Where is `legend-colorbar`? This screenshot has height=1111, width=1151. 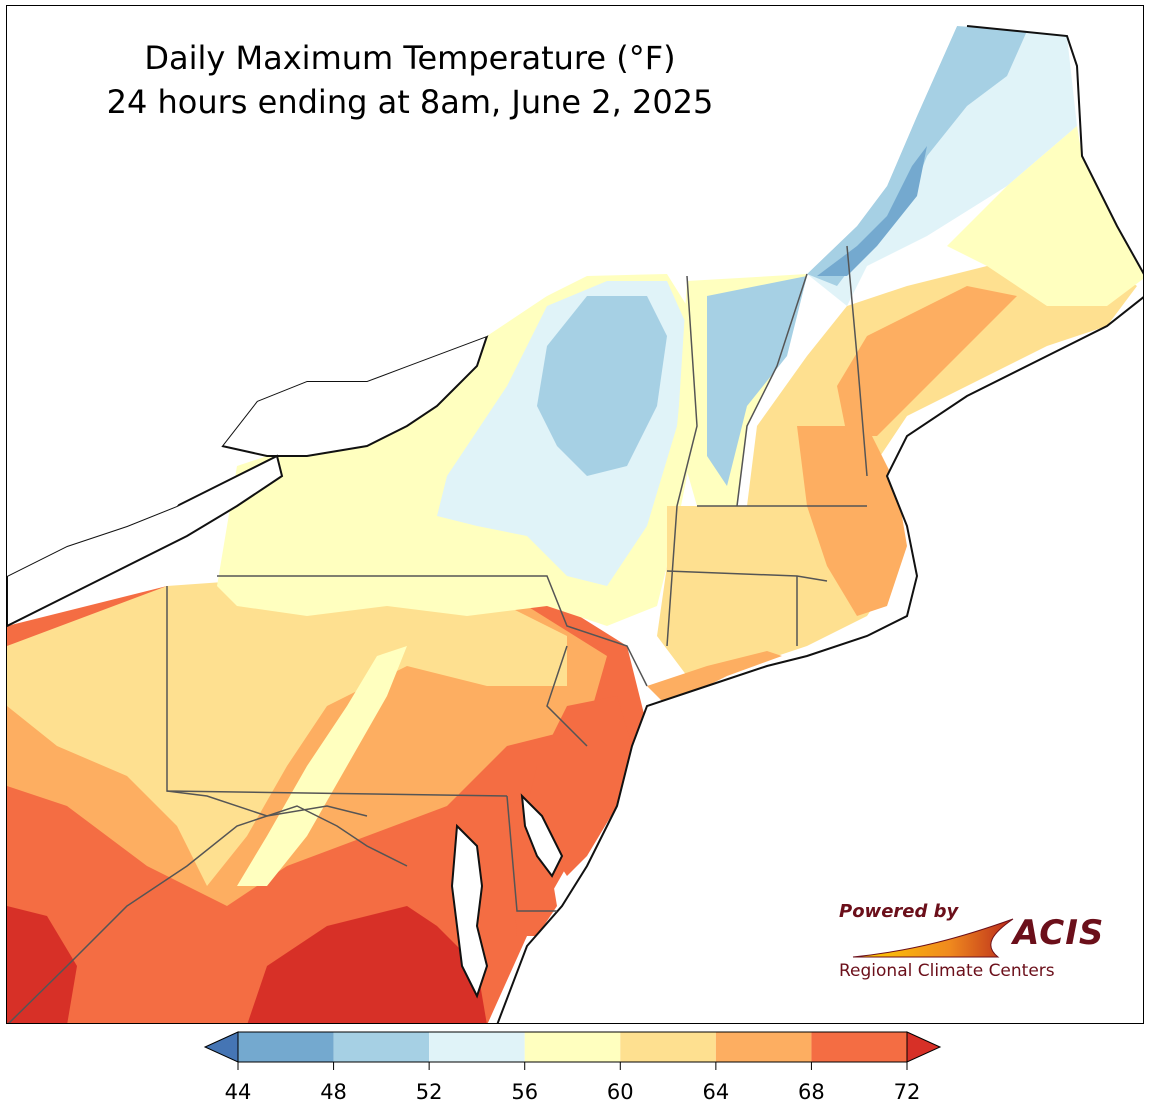 legend-colorbar is located at coordinates (572, 1050).